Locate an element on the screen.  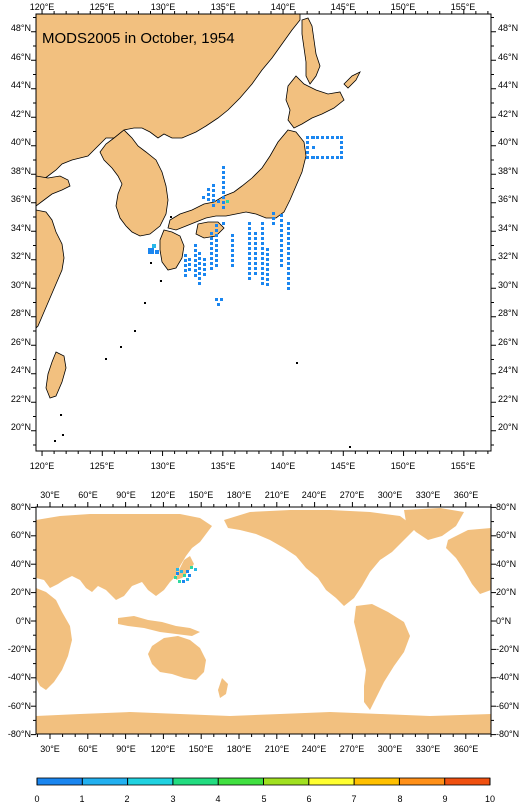
honshu is located at coordinates (237, 180).